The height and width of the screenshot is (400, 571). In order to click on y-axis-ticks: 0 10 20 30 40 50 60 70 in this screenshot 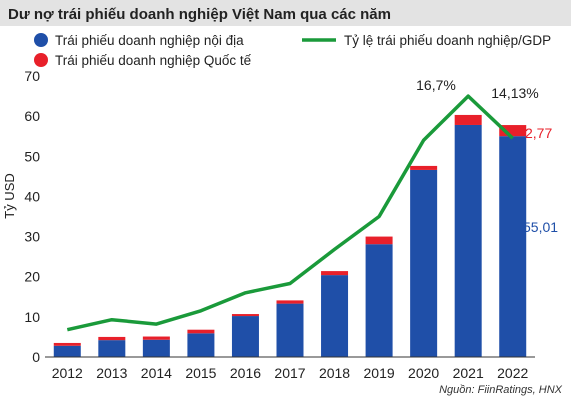, I will do `click(32, 216)`.